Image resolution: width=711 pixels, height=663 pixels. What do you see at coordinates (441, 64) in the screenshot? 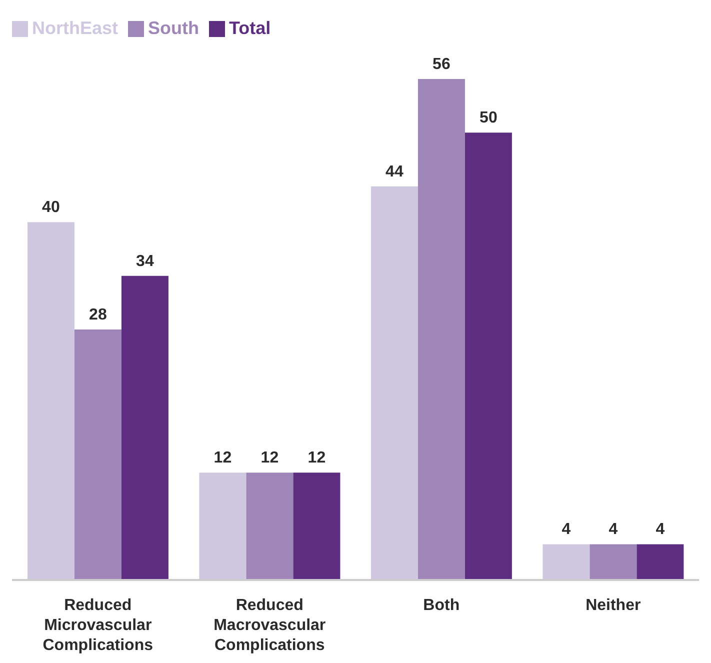
I see `data-label: 56` at bounding box center [441, 64].